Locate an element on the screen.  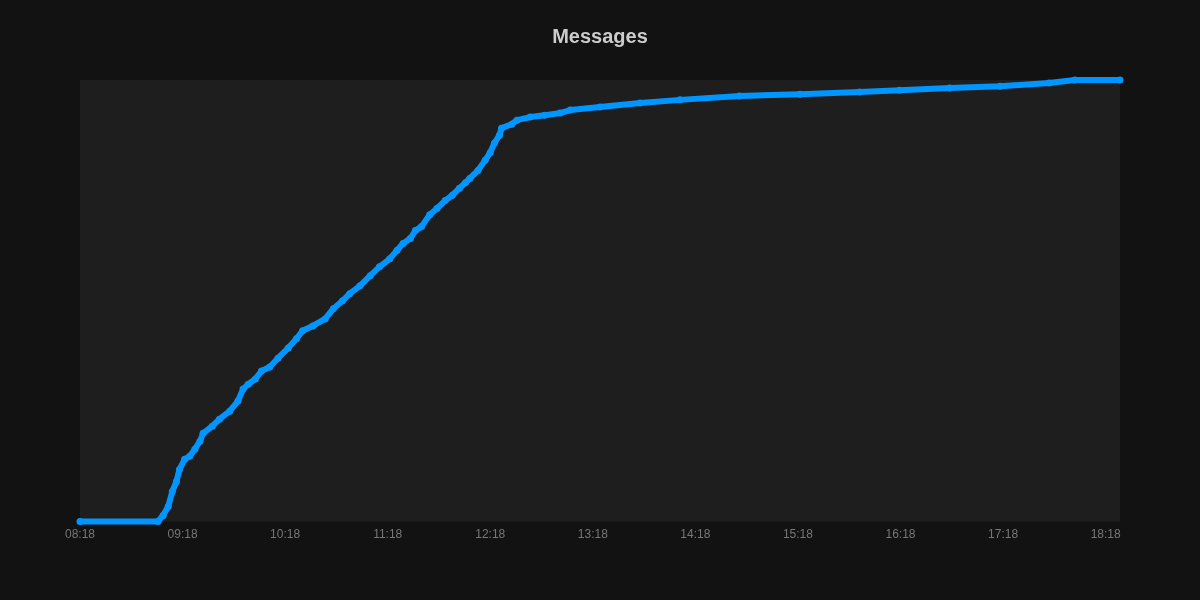
x-tick-label: 11:18 is located at coordinates (388, 534).